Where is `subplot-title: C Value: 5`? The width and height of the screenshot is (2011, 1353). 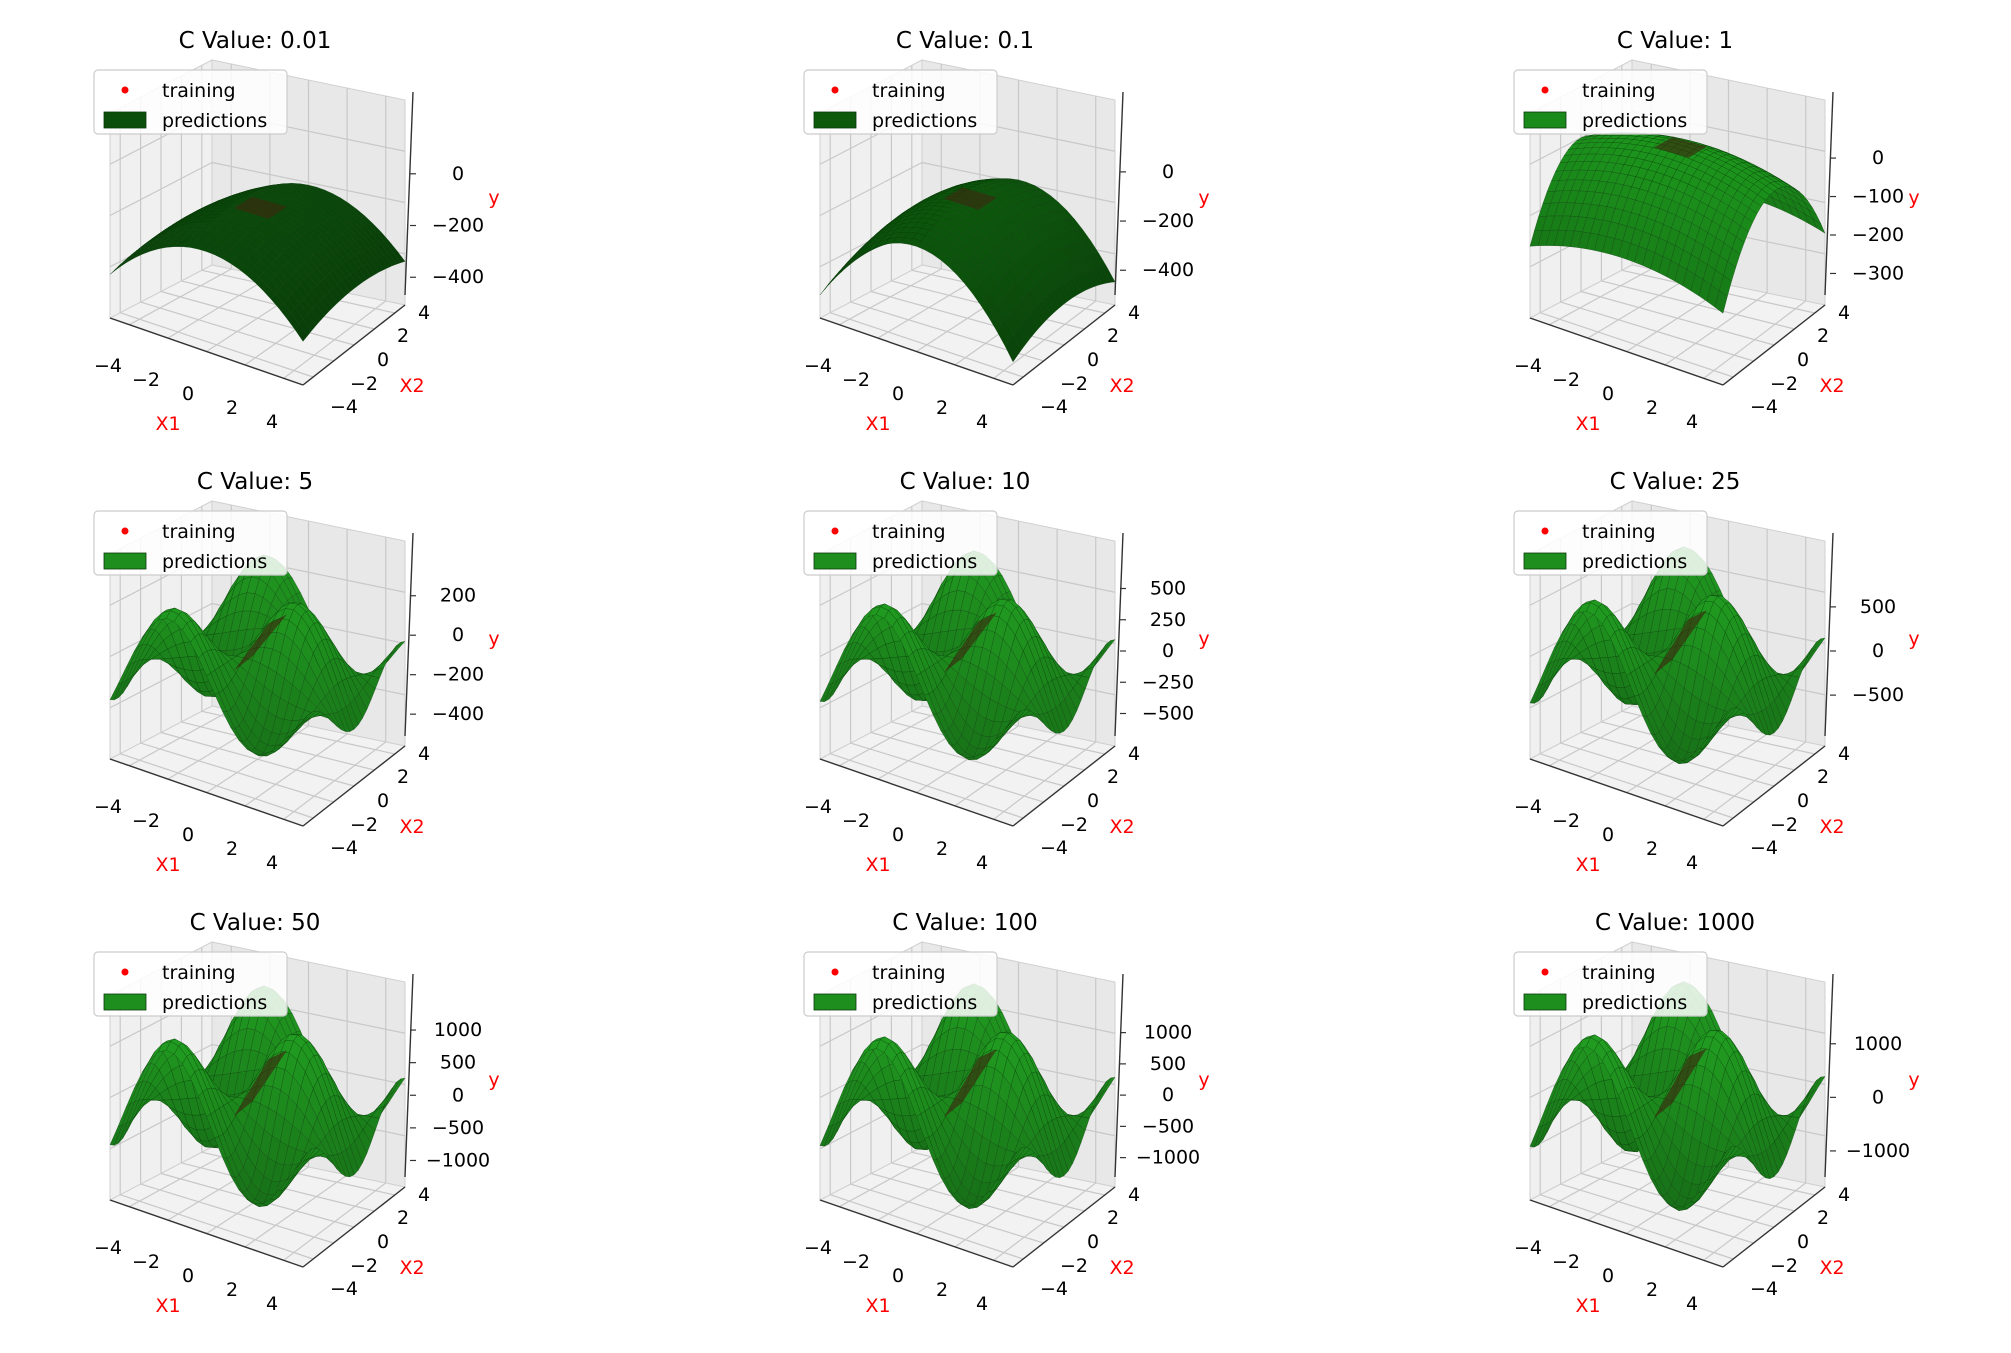
subplot-title: C Value: 5 is located at coordinates (255, 482).